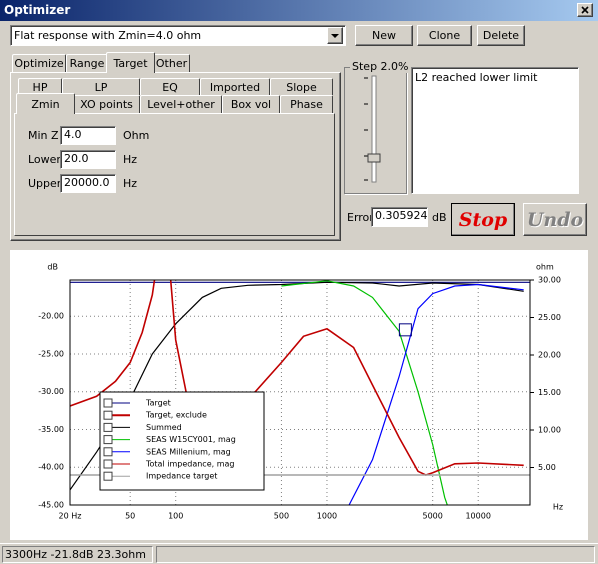 The height and width of the screenshot is (564, 598). Describe the element at coordinates (164, 427) in the screenshot. I see `legend-label: Summed` at that location.